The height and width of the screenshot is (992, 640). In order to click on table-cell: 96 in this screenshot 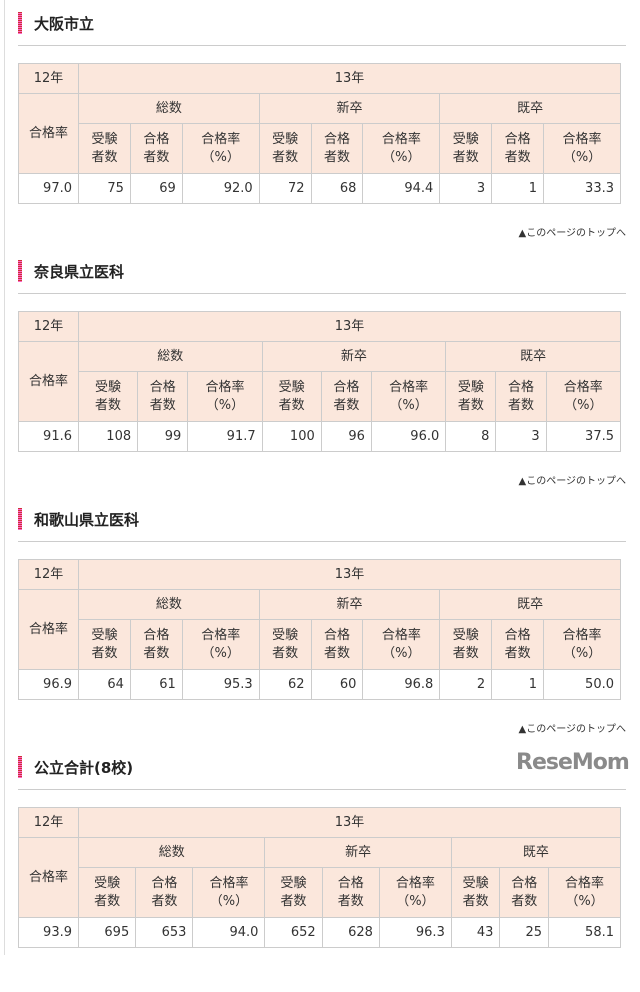, I will do `click(346, 436)`.